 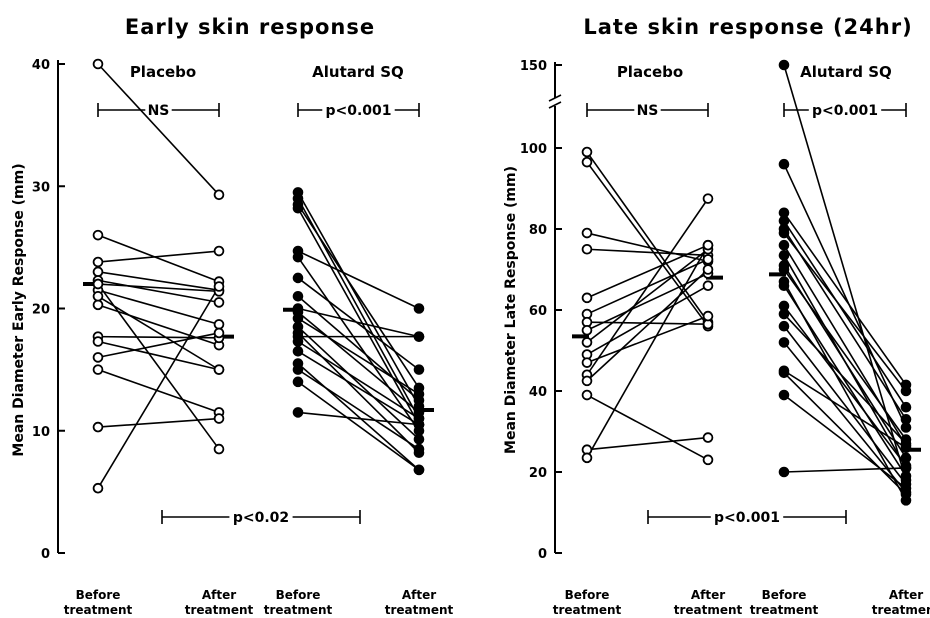 What do you see at coordinates (845, 111) in the screenshot?
I see `significance-label: p<0.001` at bounding box center [845, 111].